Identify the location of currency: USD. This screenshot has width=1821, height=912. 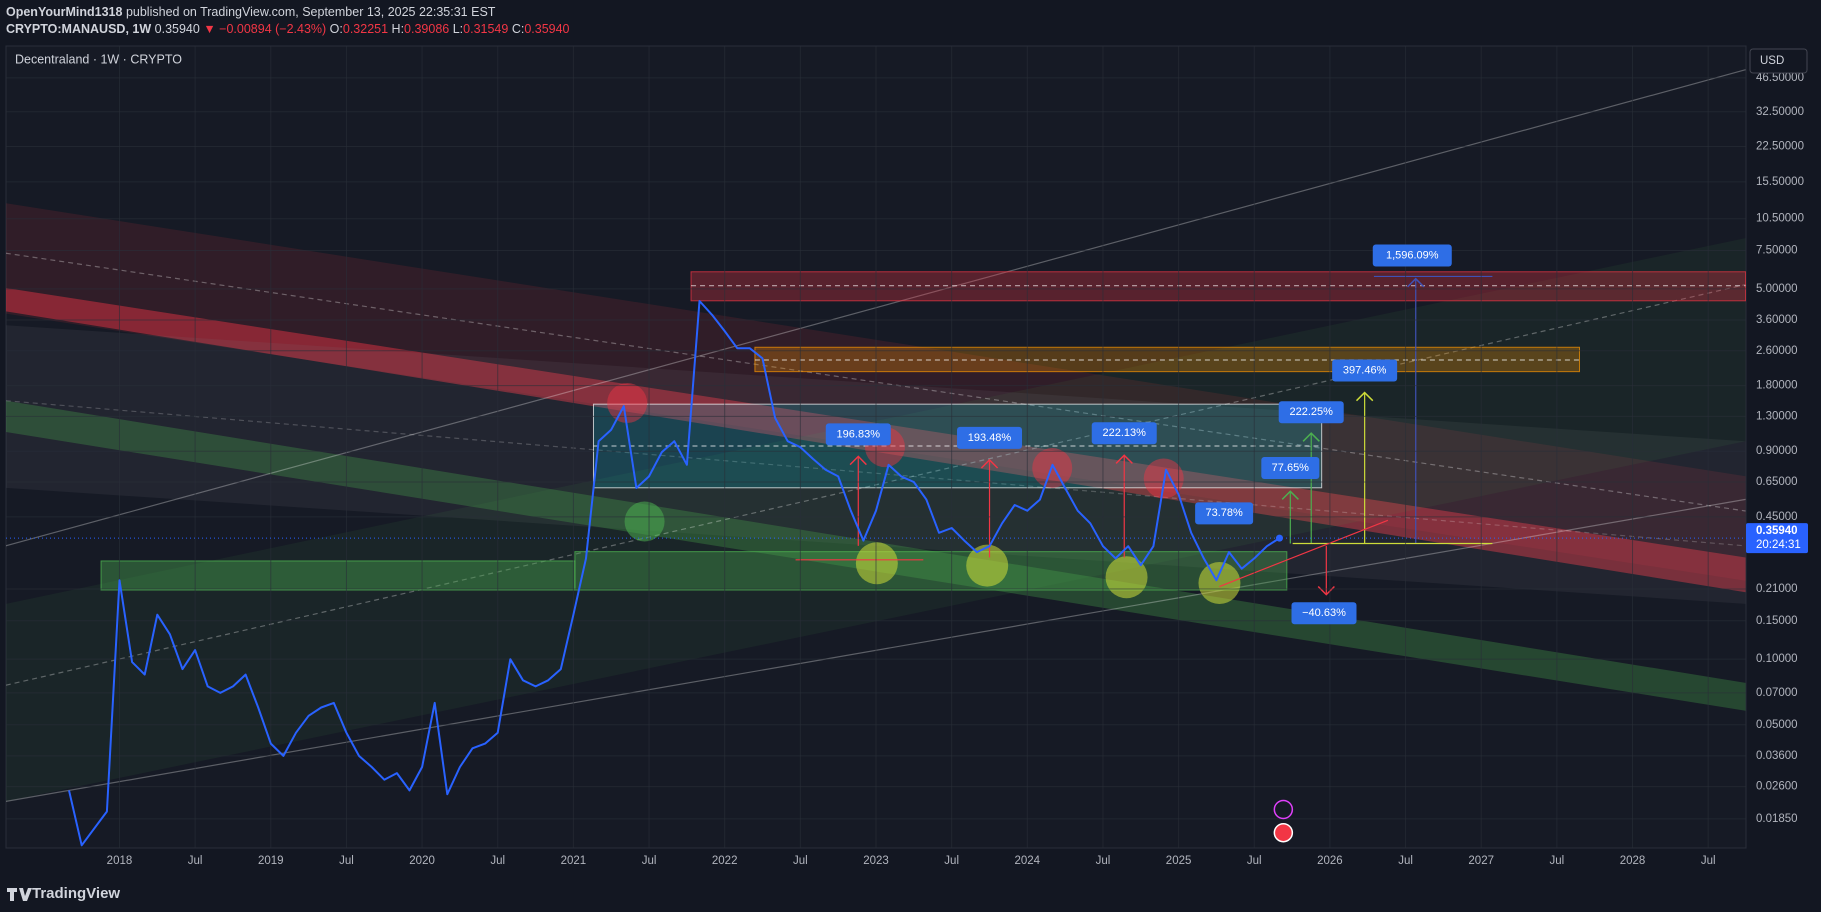
(1772, 61).